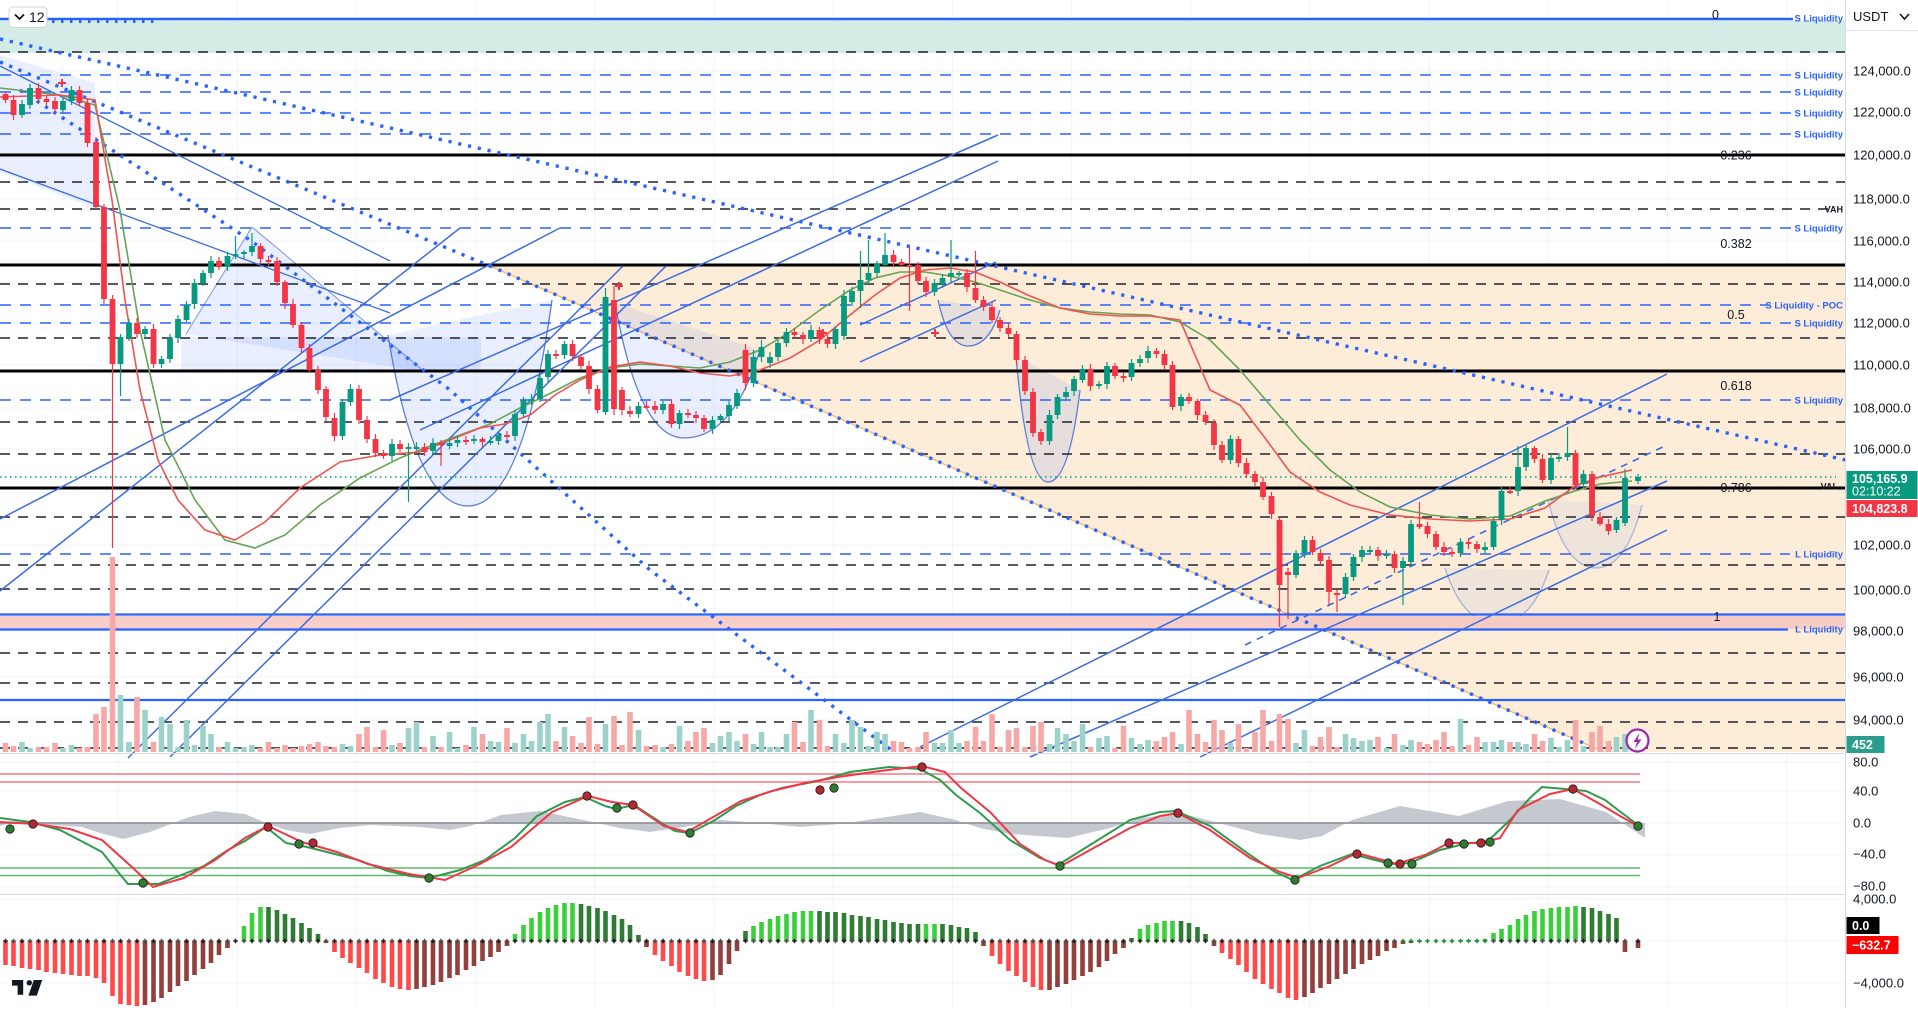 The image size is (1918, 1013). What do you see at coordinates (1882, 590) in the screenshot?
I see `svg-text: 100,000.0` at bounding box center [1882, 590].